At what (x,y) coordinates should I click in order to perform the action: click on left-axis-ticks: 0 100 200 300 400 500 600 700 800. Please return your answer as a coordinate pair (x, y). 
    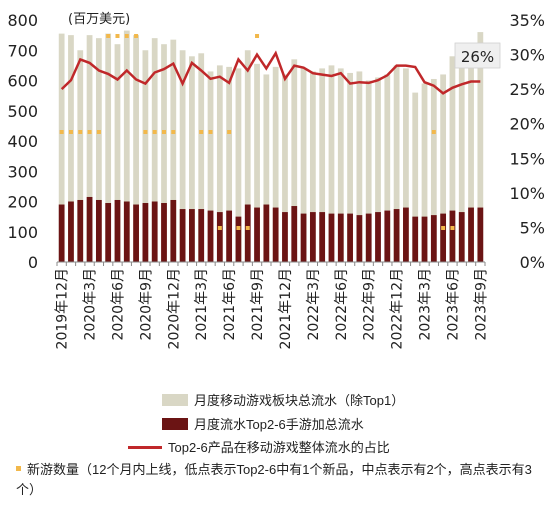
    Looking at the image, I should click on (22, 141).